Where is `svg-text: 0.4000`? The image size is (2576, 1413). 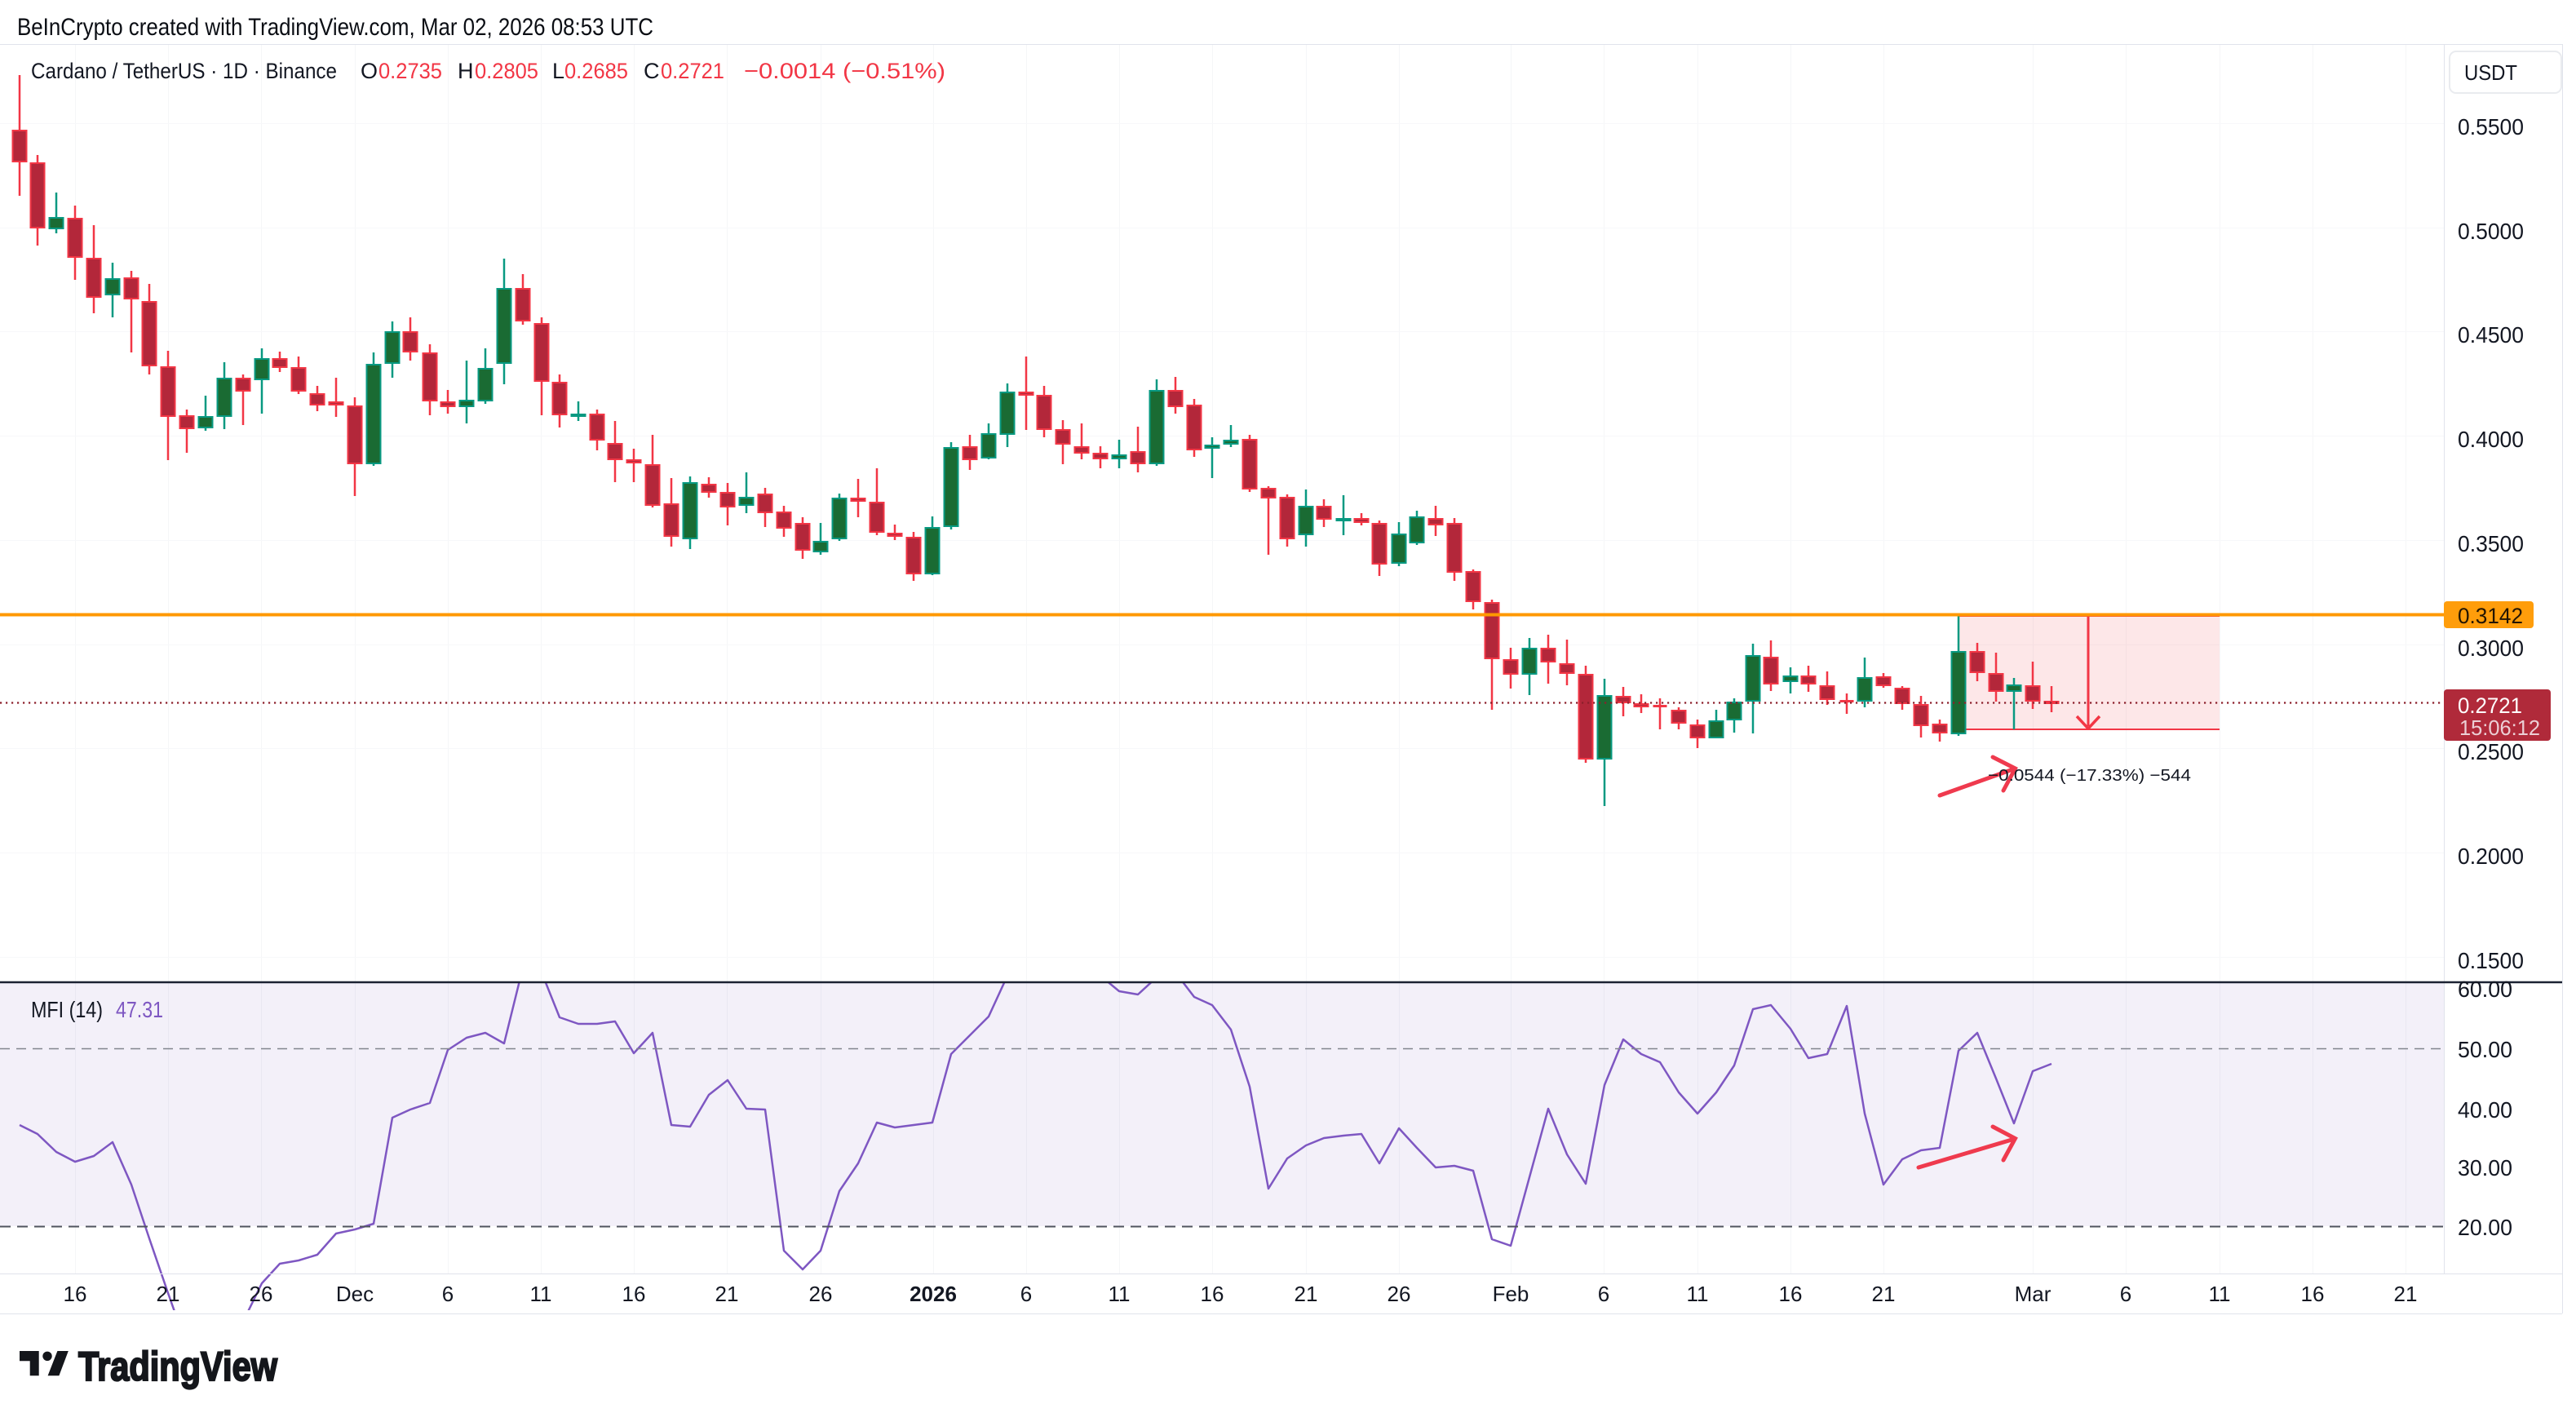 svg-text: 0.4000 is located at coordinates (2491, 440).